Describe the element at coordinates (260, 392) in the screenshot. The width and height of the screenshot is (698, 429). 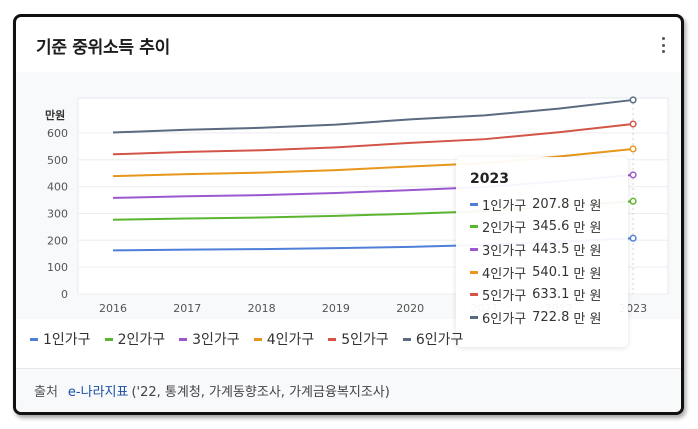
I see `source-note: ('22, 통계청, 가계동향조사, 가계금융복지조사)` at that location.